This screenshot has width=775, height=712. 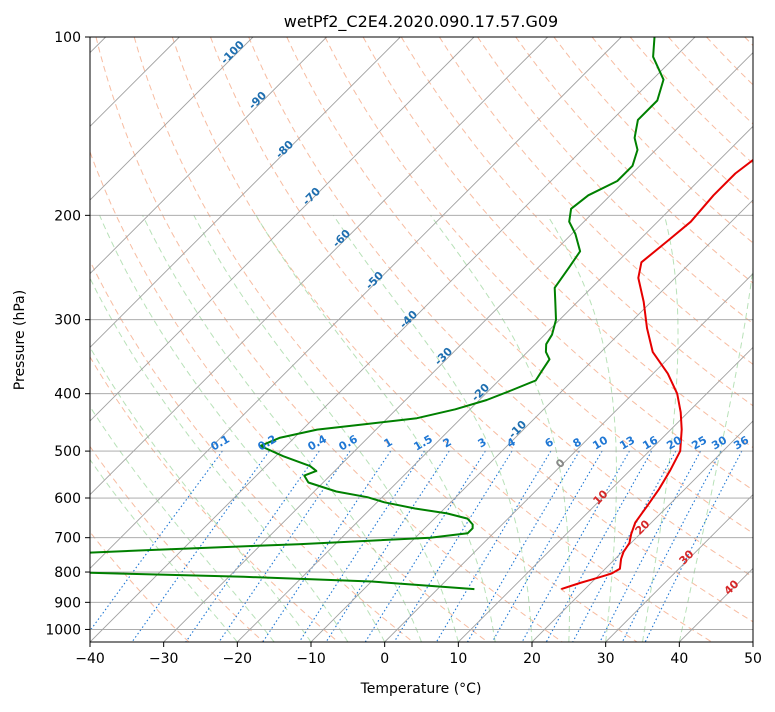 What do you see at coordinates (238, 659) in the screenshot?
I see `x-tick-label: −20` at bounding box center [238, 659].